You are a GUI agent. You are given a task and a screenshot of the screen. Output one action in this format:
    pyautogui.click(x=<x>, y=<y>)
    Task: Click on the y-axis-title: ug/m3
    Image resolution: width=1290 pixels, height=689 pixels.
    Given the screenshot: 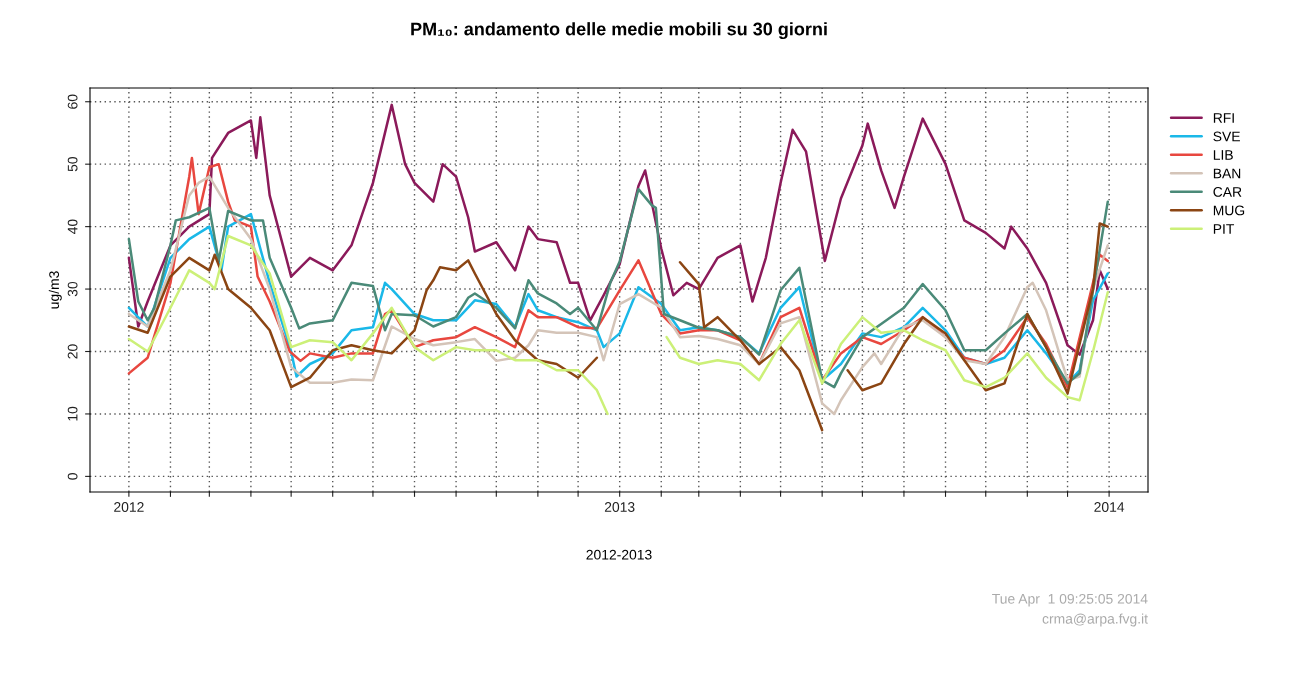 What is the action you would take?
    pyautogui.click(x=55, y=290)
    